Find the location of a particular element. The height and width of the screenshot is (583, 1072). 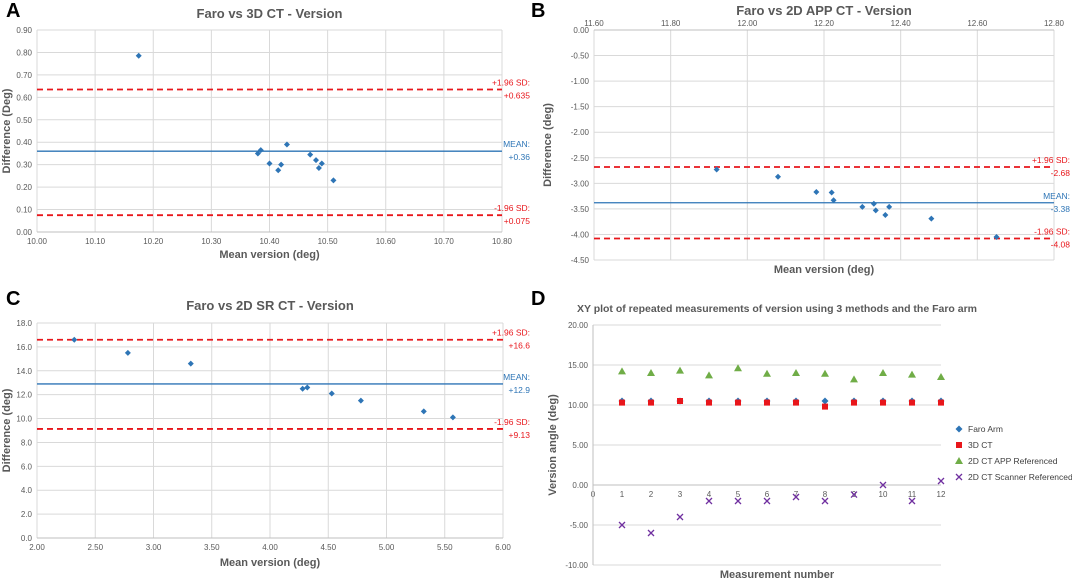

x-tick-label-c: 5.00 is located at coordinates (387, 547).